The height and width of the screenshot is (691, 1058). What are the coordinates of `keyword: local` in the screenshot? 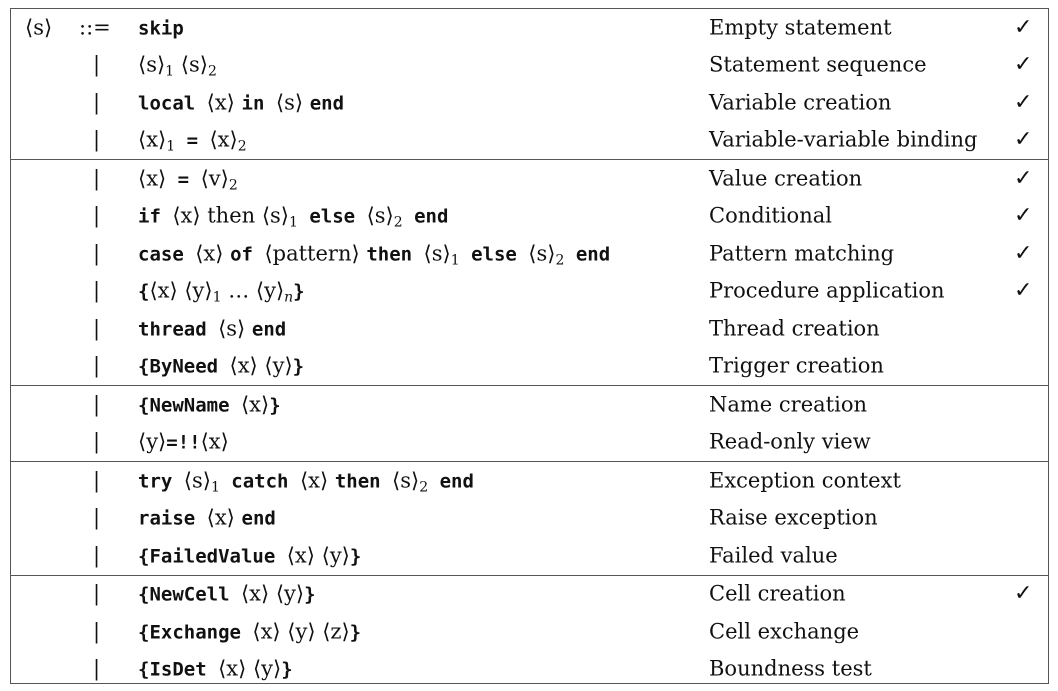 It's located at (172, 103).